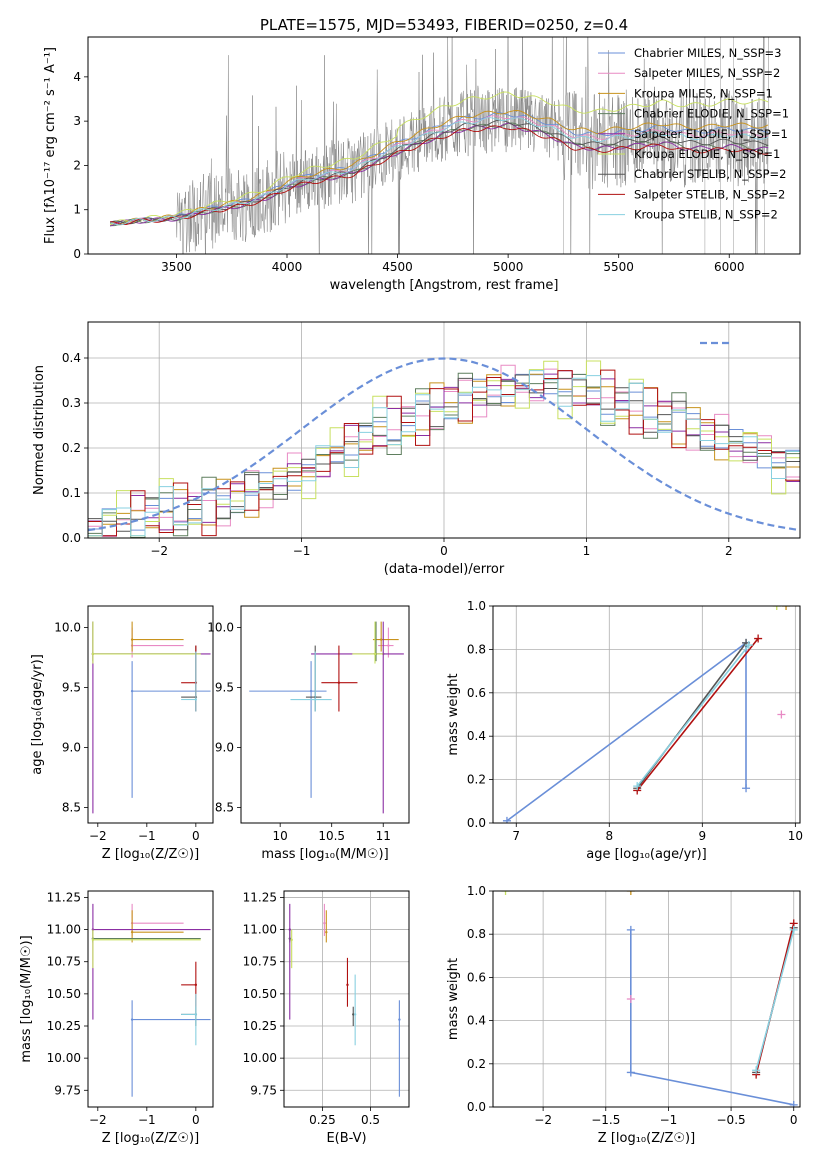 The image size is (819, 1170). I want to click on x-axis-label: (data-model)/error, so click(444, 569).